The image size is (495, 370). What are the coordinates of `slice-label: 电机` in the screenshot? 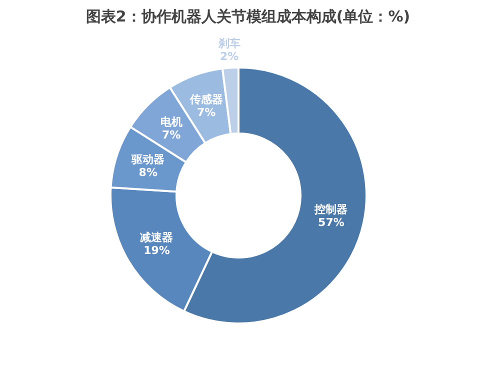 It's located at (171, 121).